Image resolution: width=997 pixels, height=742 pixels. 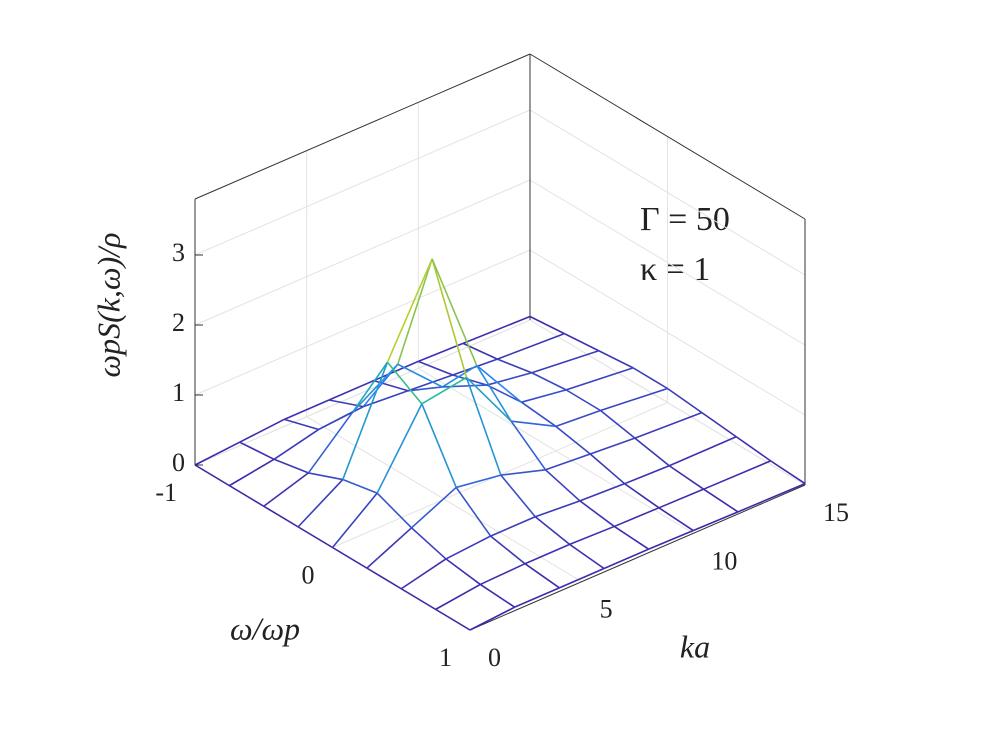 I want to click on x-tick-label: 0, so click(x=494, y=657).